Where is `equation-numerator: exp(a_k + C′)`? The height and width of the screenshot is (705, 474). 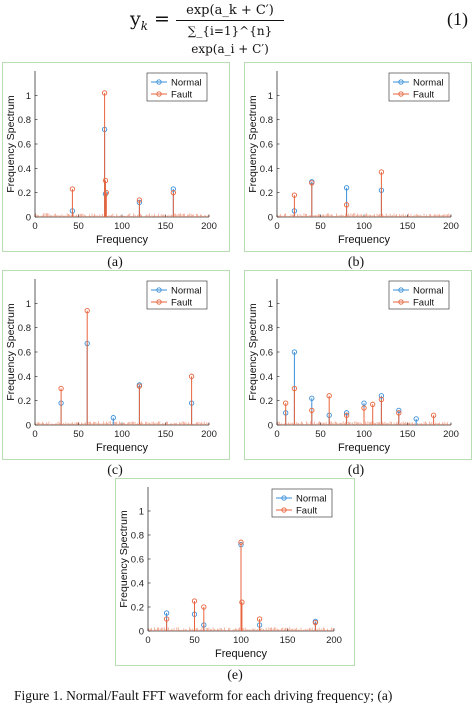
equation-numerator: exp(a_k + C′) is located at coordinates (230, 10).